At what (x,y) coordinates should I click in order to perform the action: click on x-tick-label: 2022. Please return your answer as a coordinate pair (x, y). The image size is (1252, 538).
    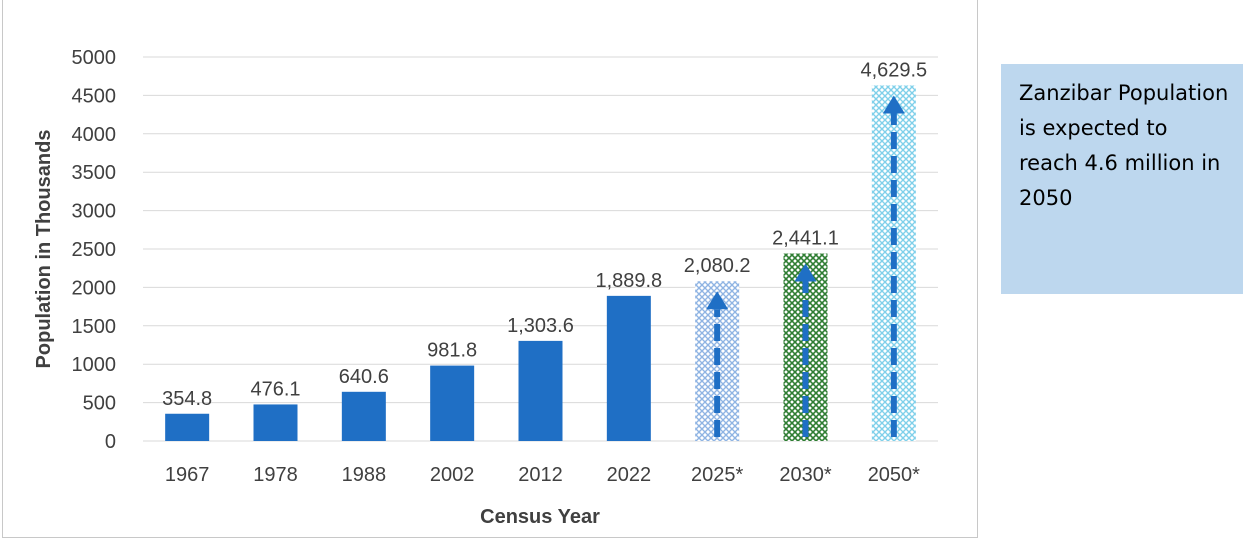
    Looking at the image, I should click on (629, 475).